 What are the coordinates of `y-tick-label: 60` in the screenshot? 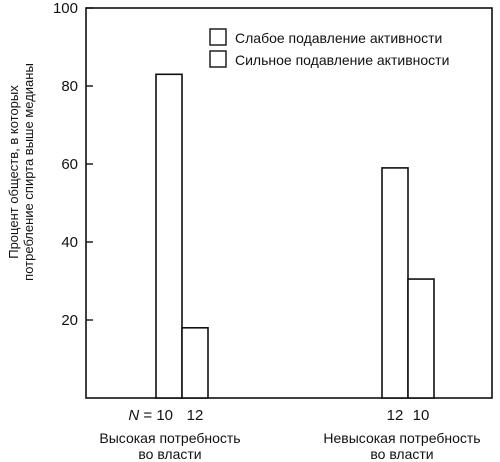 It's located at (69, 164).